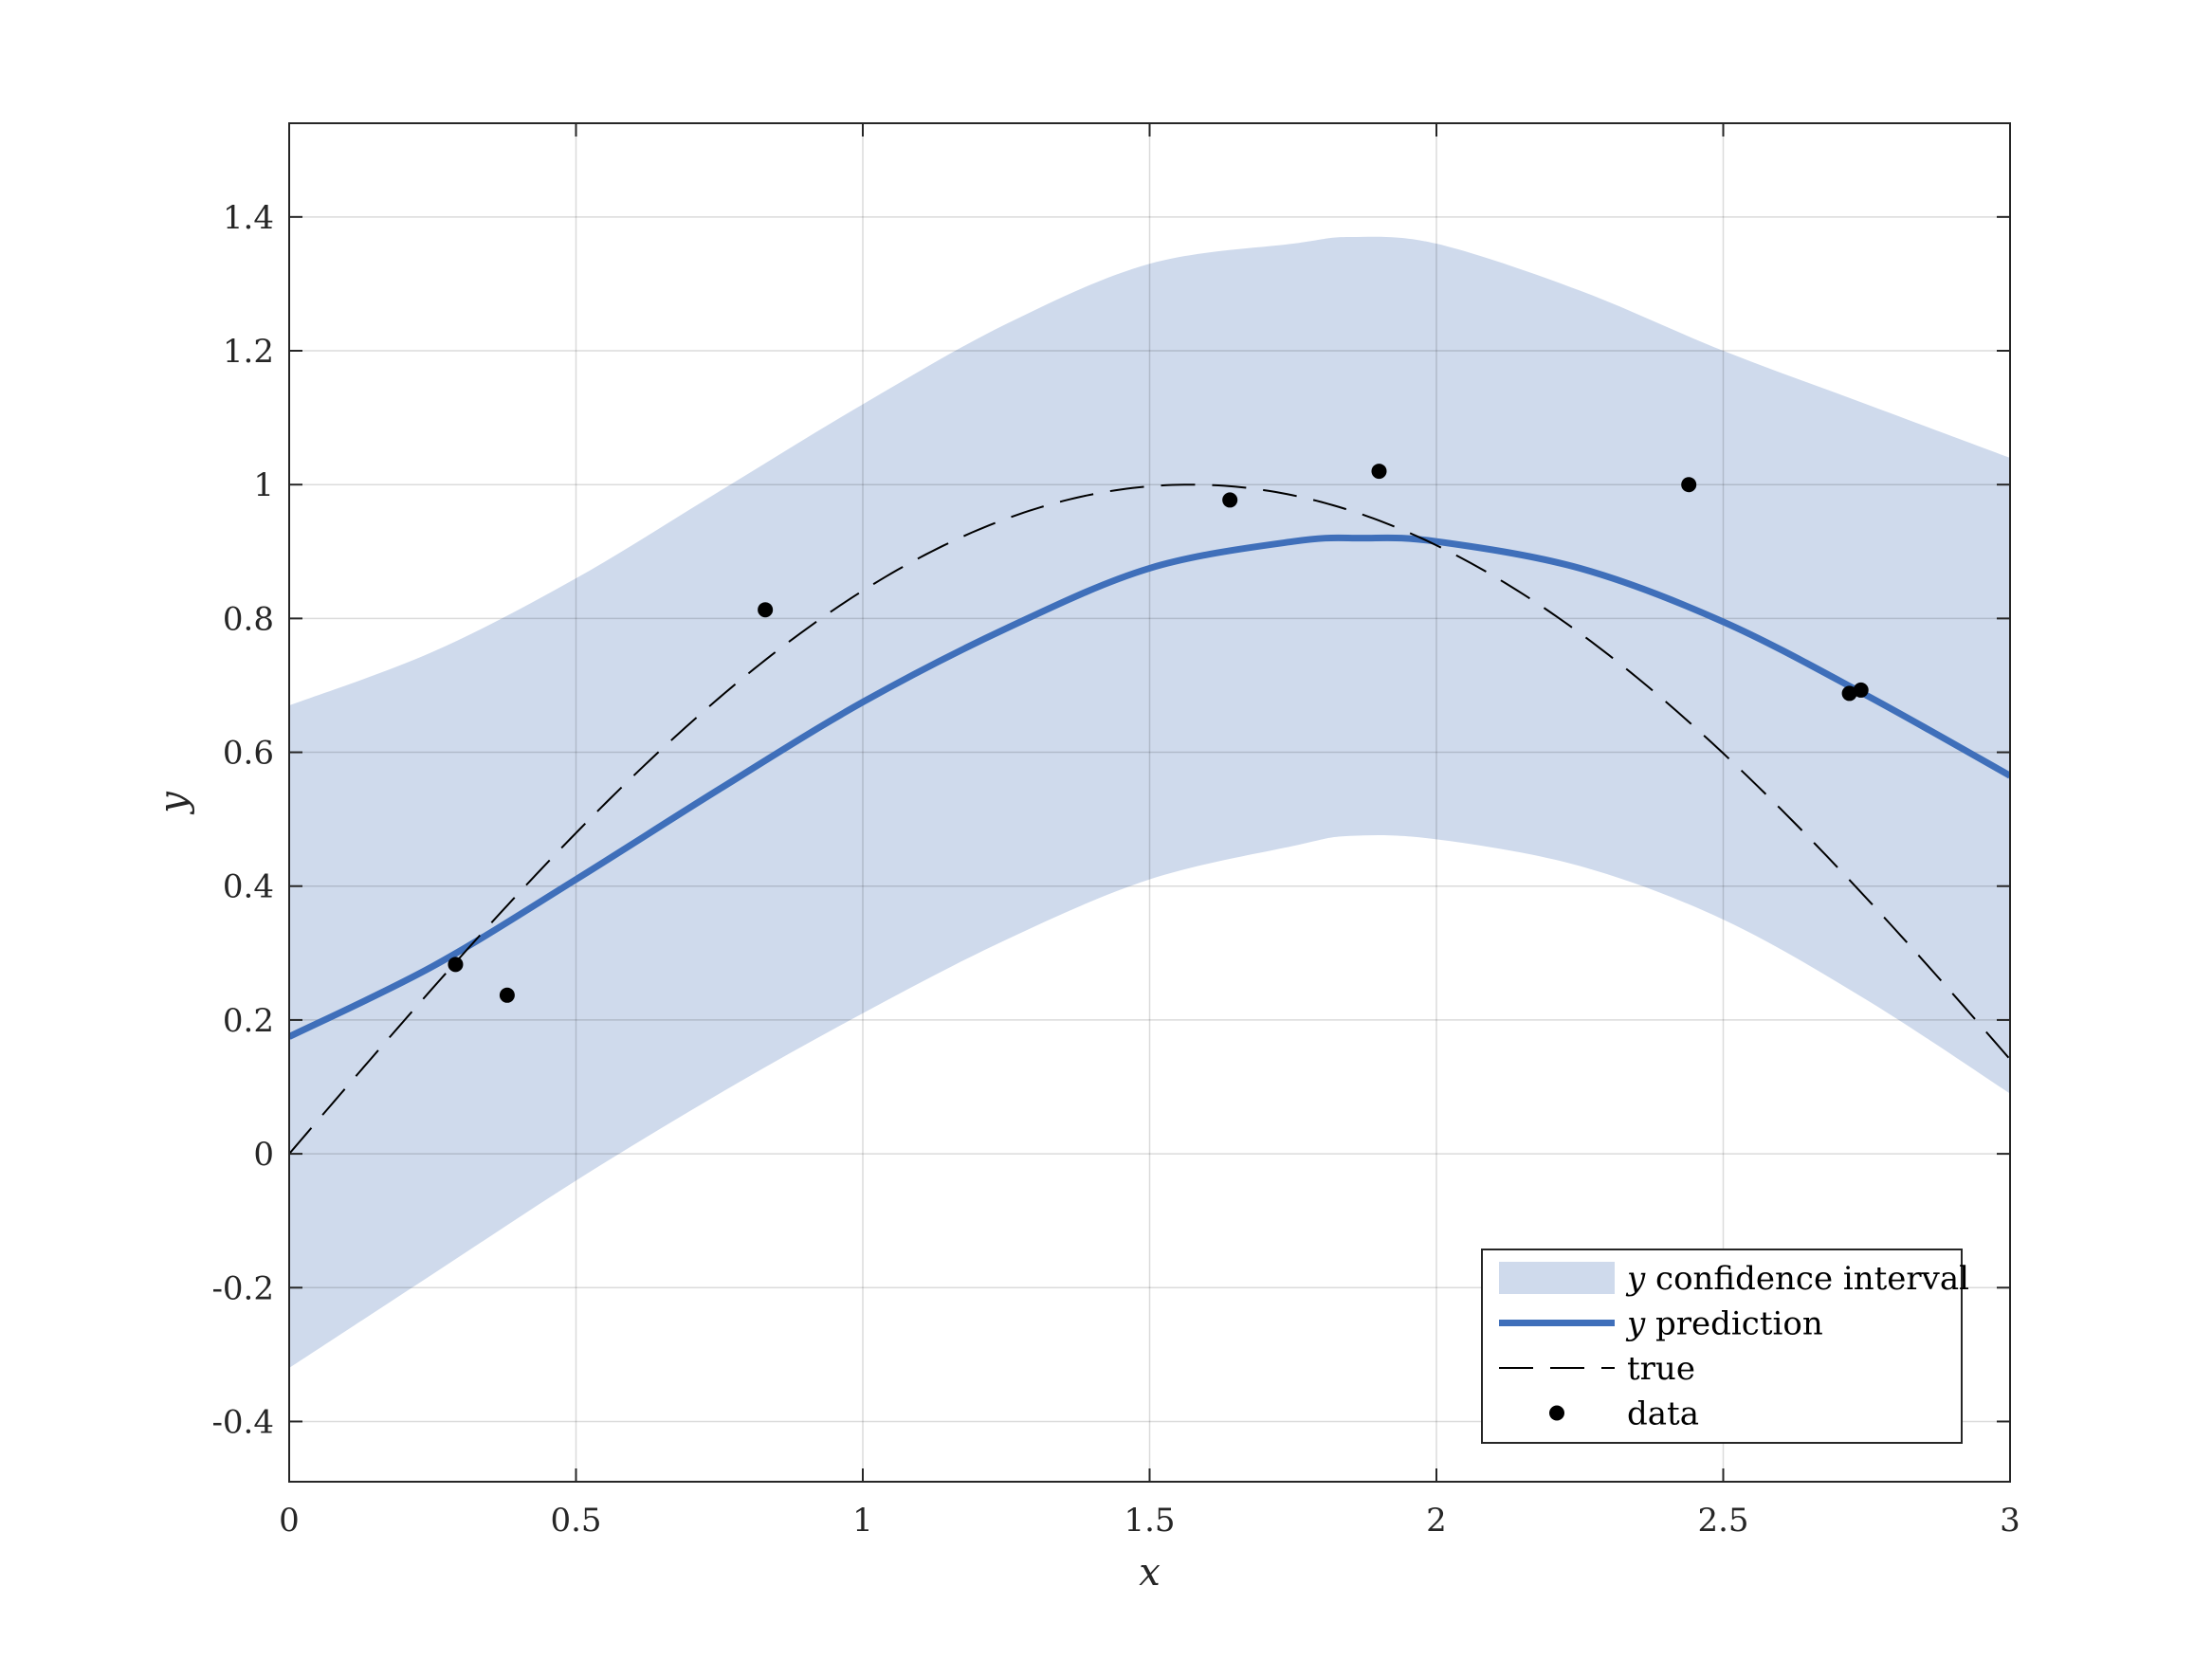 This screenshot has height=1659, width=2212. Describe the element at coordinates (248, 887) in the screenshot. I see `y-tick-label: 0.4` at that location.